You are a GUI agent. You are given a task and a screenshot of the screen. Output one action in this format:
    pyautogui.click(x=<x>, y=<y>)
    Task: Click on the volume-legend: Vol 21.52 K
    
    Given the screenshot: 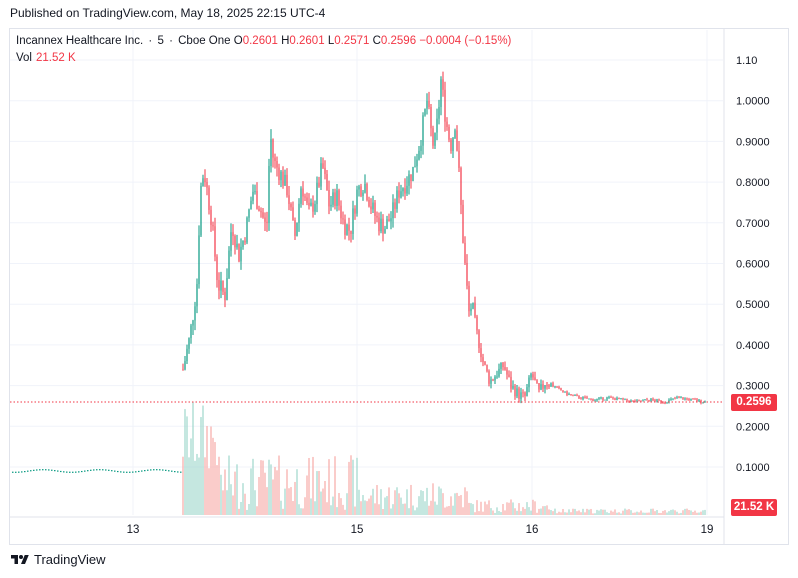 What is the action you would take?
    pyautogui.click(x=46, y=58)
    